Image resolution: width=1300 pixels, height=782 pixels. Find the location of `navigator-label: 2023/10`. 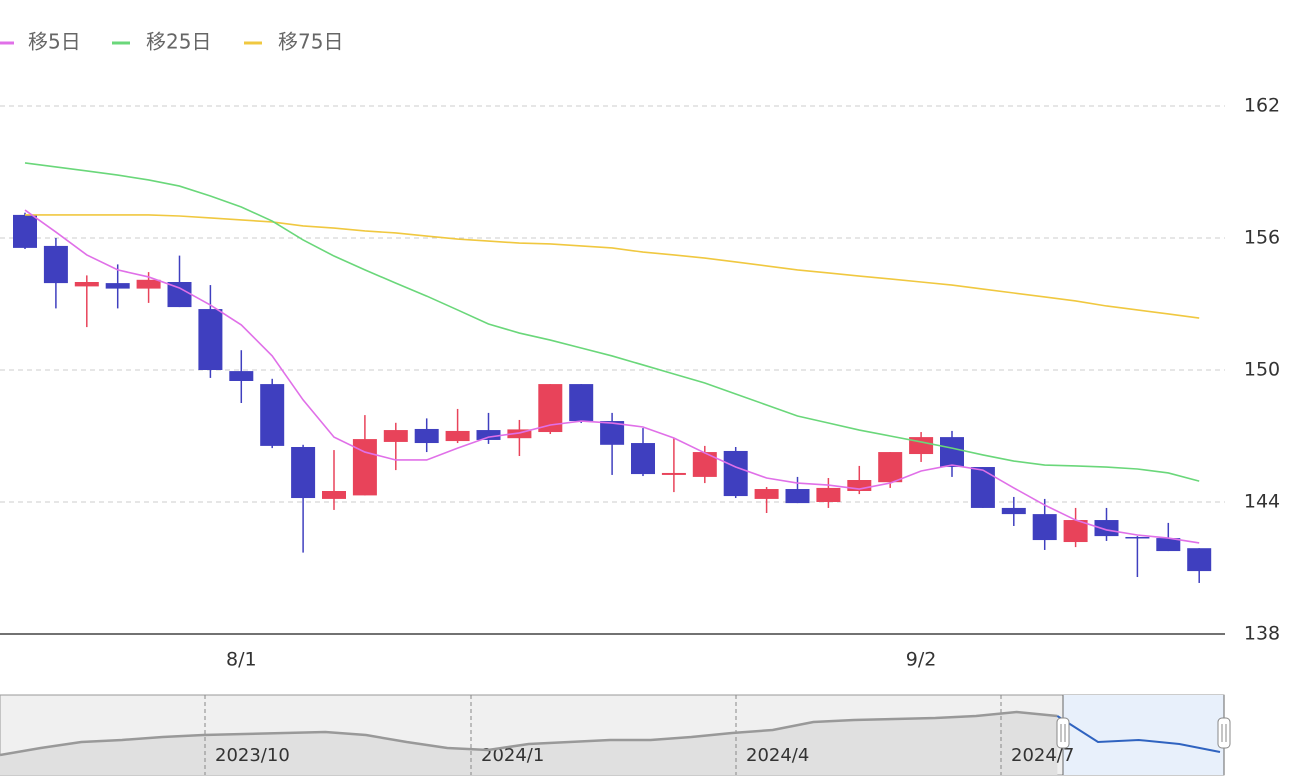

navigator-label: 2023/10 is located at coordinates (252, 755).